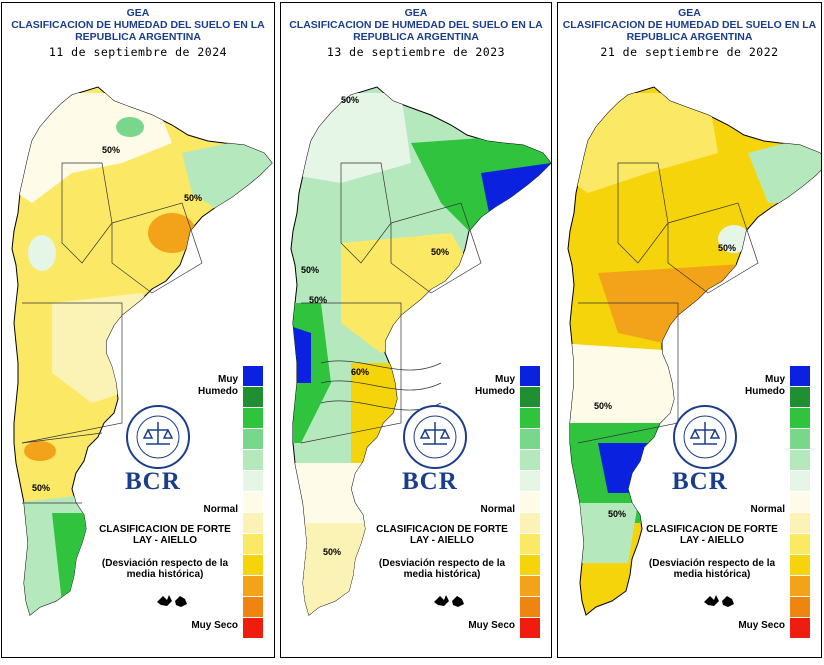 The image size is (824, 665). Describe the element at coordinates (708, 313) in the screenshot. I see `region-red-spot` at that location.